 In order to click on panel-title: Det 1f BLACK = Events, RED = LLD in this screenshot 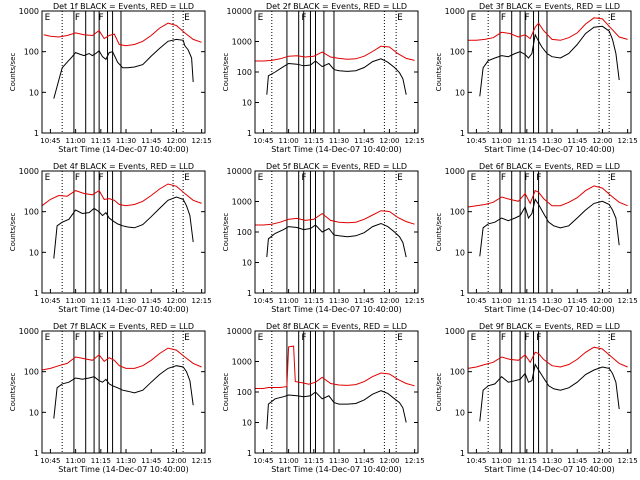, I will do `click(123, 6)`.